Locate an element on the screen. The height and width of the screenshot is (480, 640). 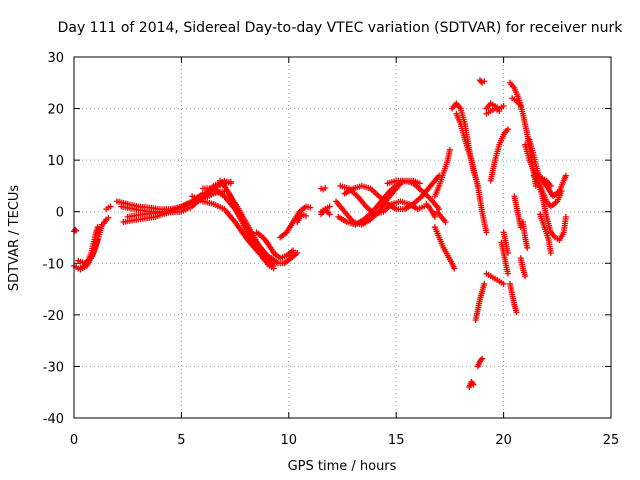
series-track-t30 is located at coordinates (444, 248).